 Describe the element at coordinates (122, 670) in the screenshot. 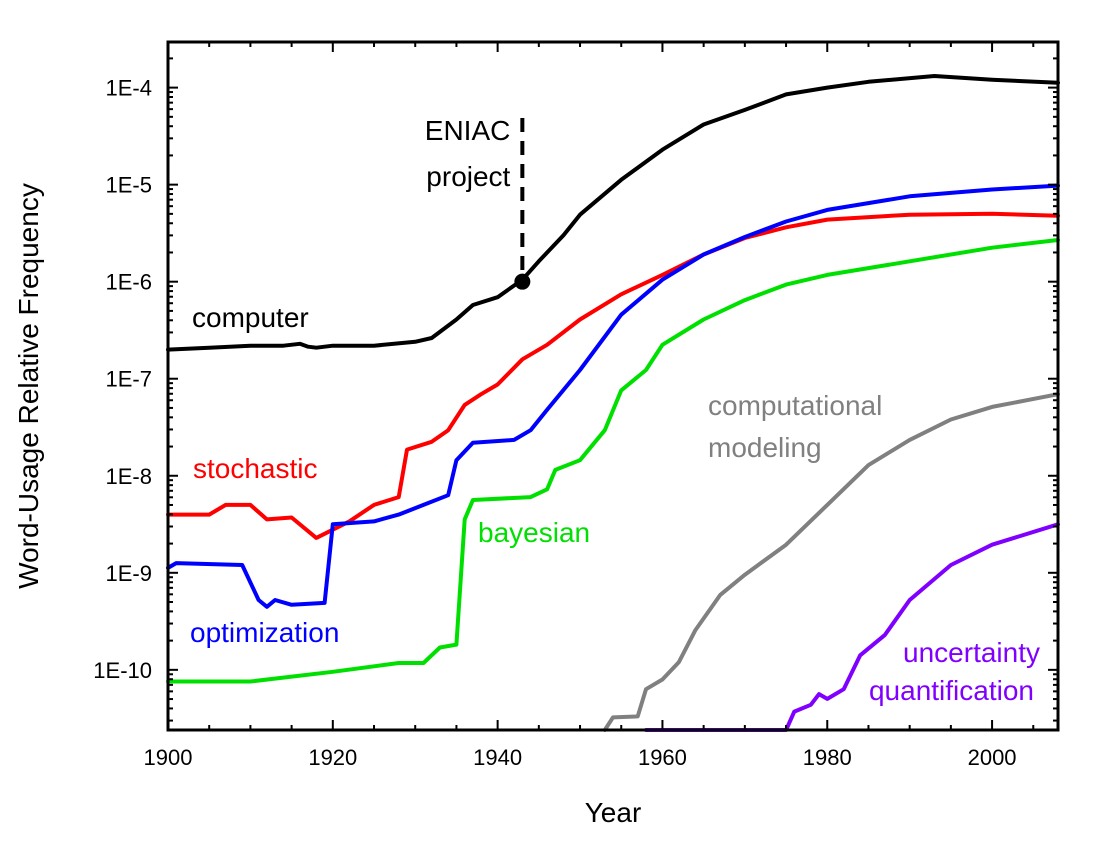

I see `y-tick-label: 1E-10` at that location.